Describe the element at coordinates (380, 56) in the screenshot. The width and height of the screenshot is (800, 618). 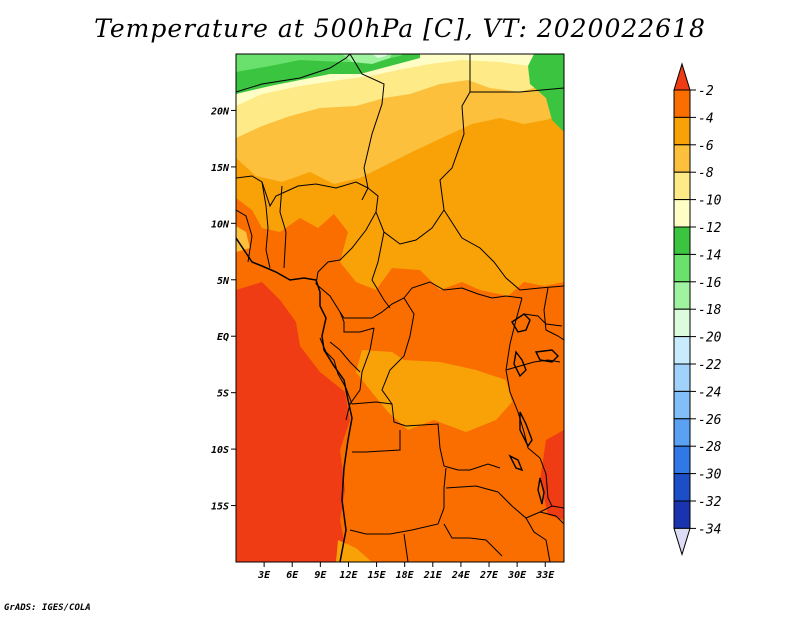
I see `band-minus20` at that location.